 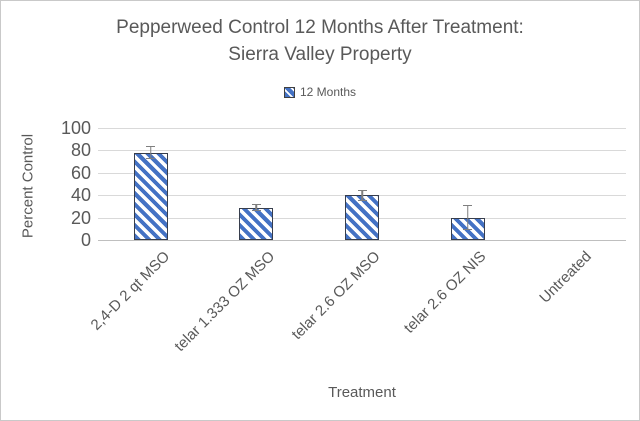 I want to click on x-category-label: telar 2.6 OZ MSO, so click(x=336, y=296).